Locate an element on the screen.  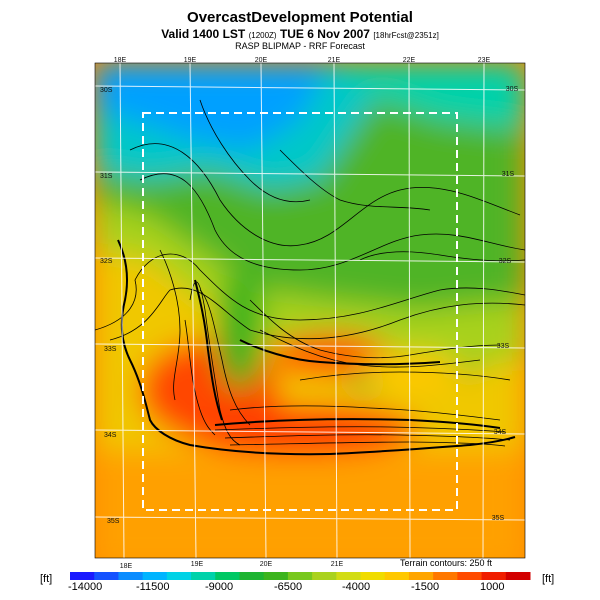
field-blue-core is located at coordinates (212, 106).